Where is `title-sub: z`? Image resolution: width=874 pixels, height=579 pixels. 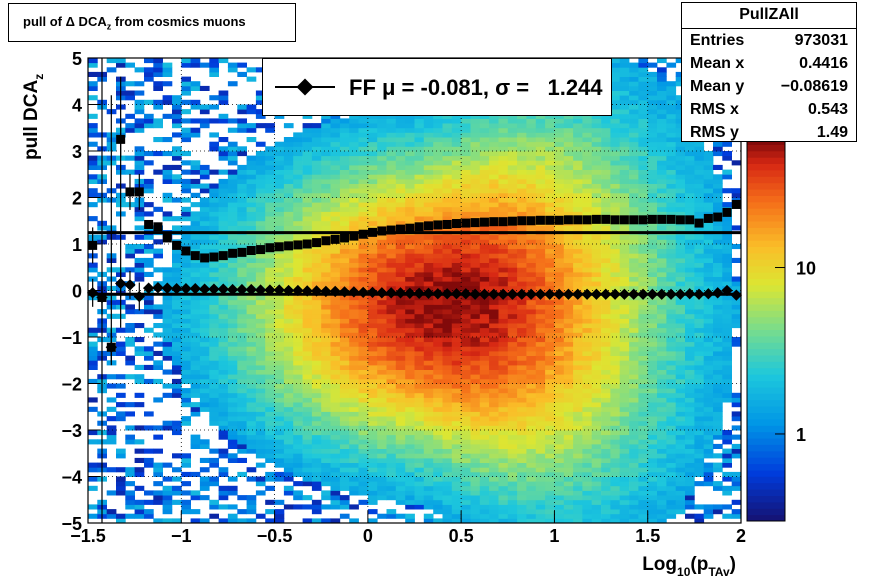 title-sub: z is located at coordinates (109, 26).